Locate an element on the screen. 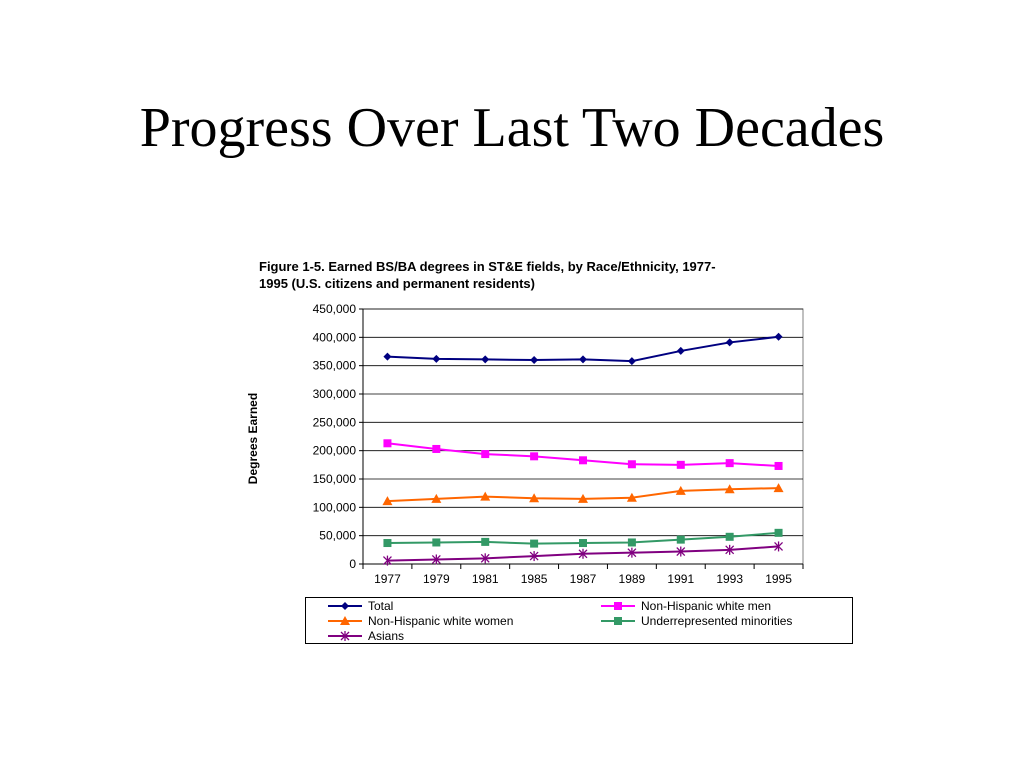  x-tick-label: 1989 is located at coordinates (632, 579).